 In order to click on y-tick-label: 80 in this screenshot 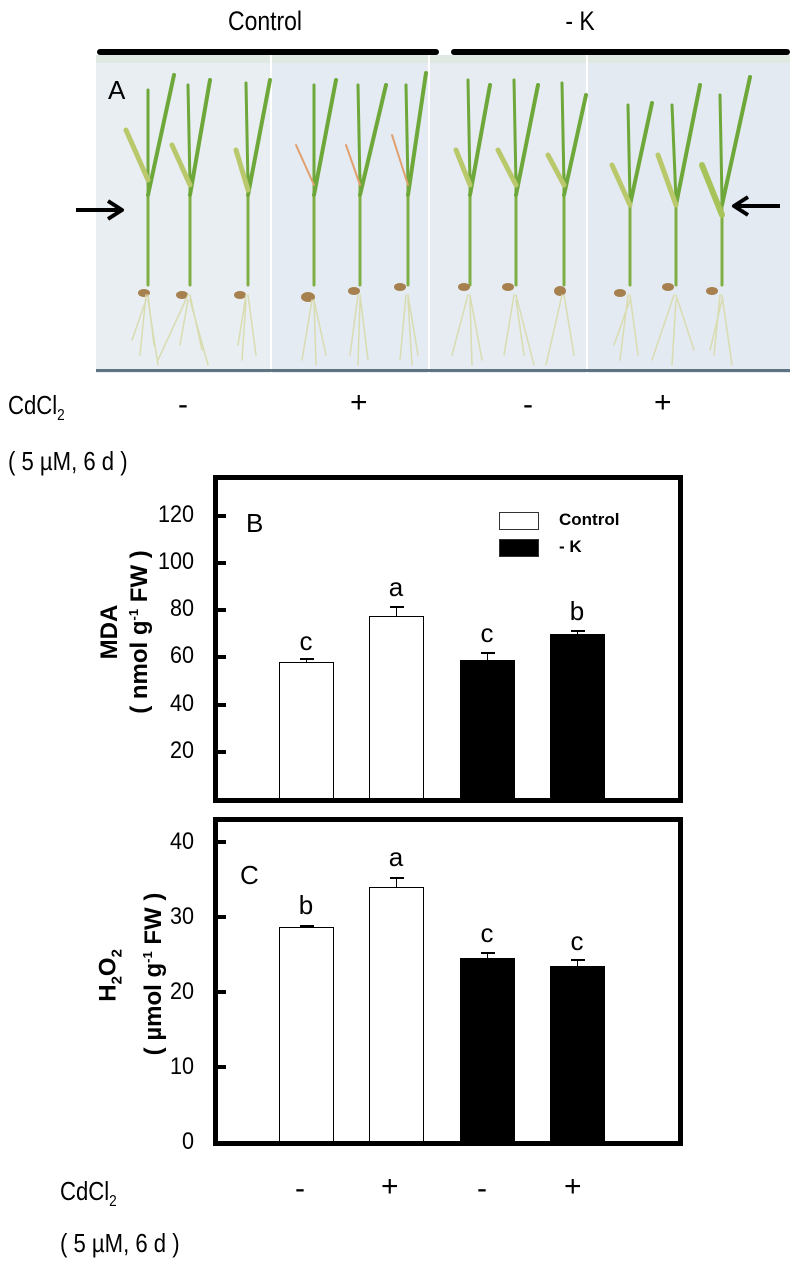, I will do `click(181, 608)`.